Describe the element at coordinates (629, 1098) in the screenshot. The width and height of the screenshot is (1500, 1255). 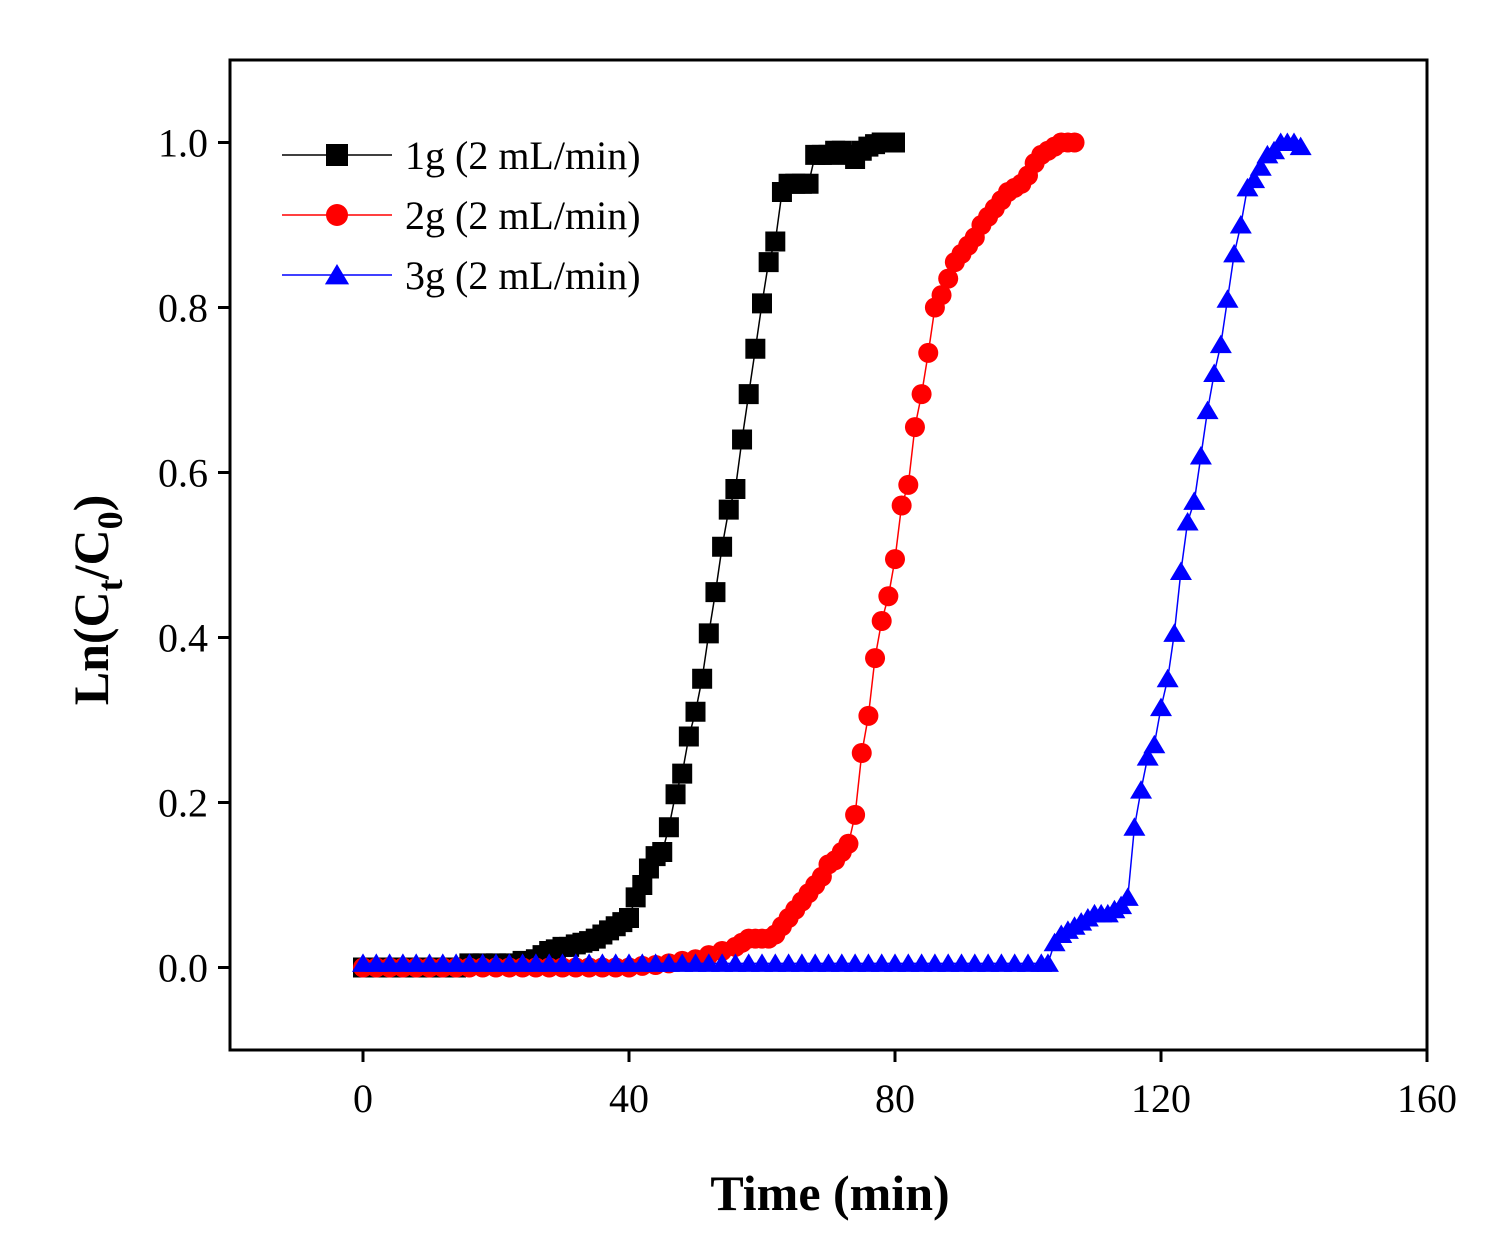
I see `x-tick-label: 40` at that location.